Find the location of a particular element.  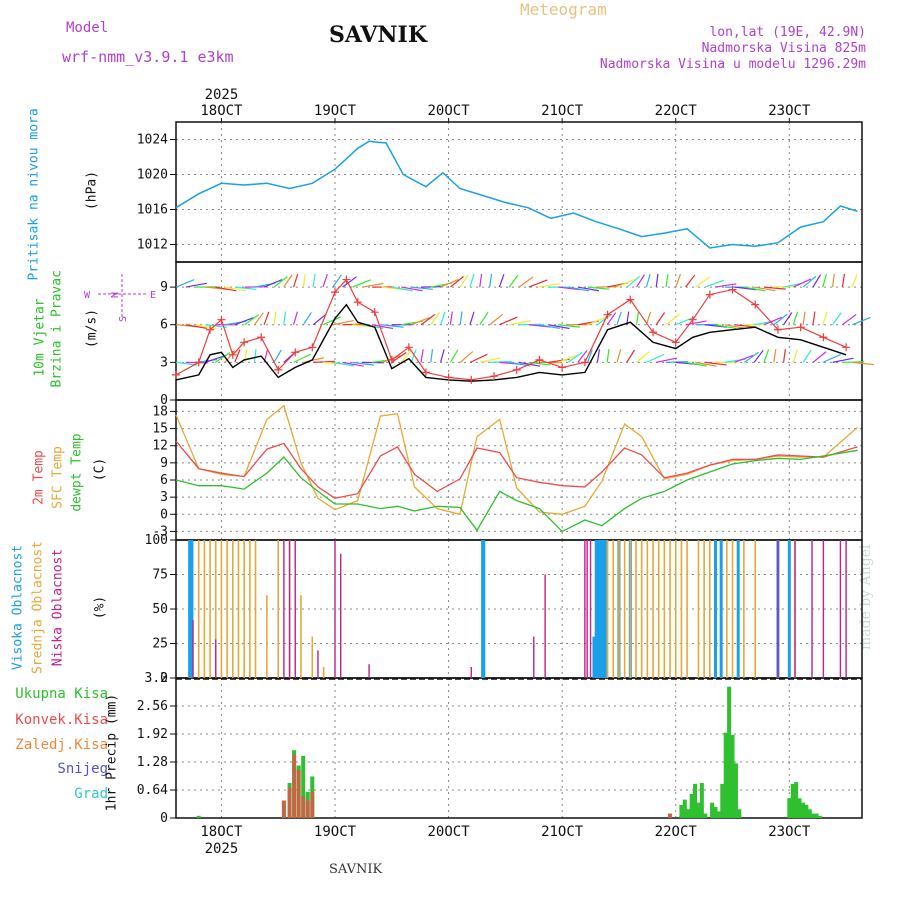

y-tick-label: 25 is located at coordinates (160, 644).